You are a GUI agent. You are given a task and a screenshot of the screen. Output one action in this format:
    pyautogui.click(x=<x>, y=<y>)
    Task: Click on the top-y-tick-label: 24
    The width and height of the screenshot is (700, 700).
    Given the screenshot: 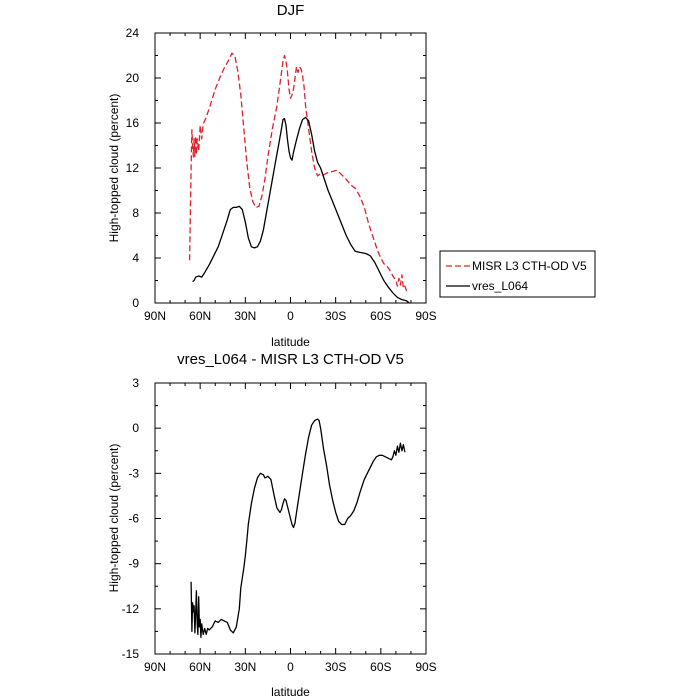 What is the action you would take?
    pyautogui.click(x=133, y=33)
    